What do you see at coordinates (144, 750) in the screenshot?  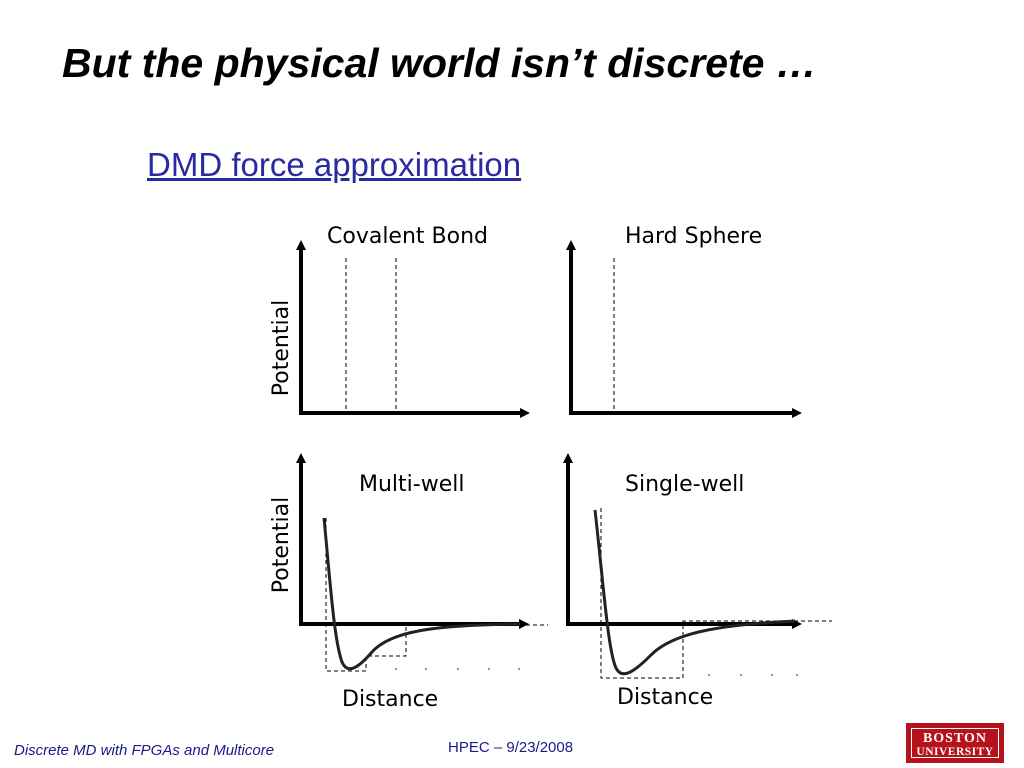 I see `footer-presentation-title: Discrete MD with FPGAs and Multicore` at bounding box center [144, 750].